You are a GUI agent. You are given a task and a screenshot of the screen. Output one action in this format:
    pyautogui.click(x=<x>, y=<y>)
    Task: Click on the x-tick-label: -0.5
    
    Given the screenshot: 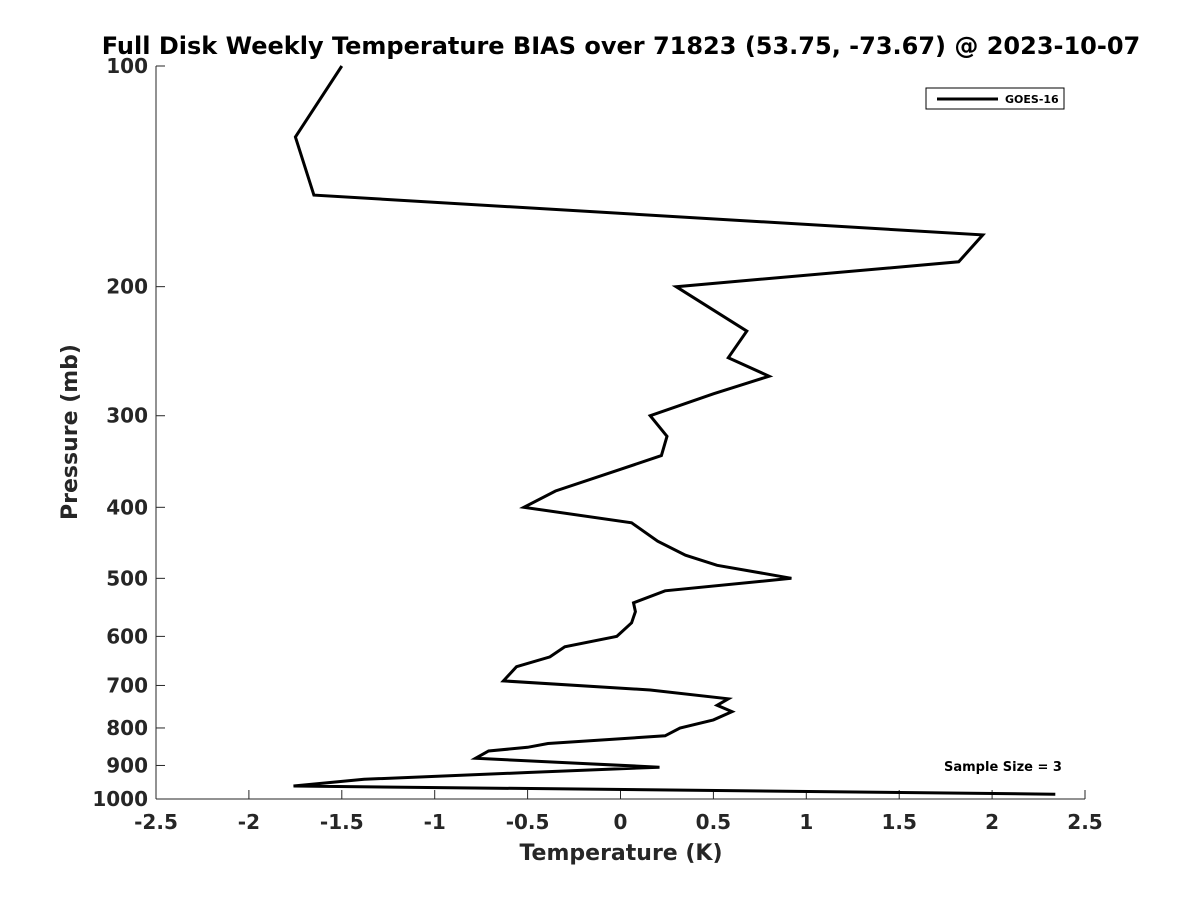 What is the action you would take?
    pyautogui.click(x=528, y=822)
    